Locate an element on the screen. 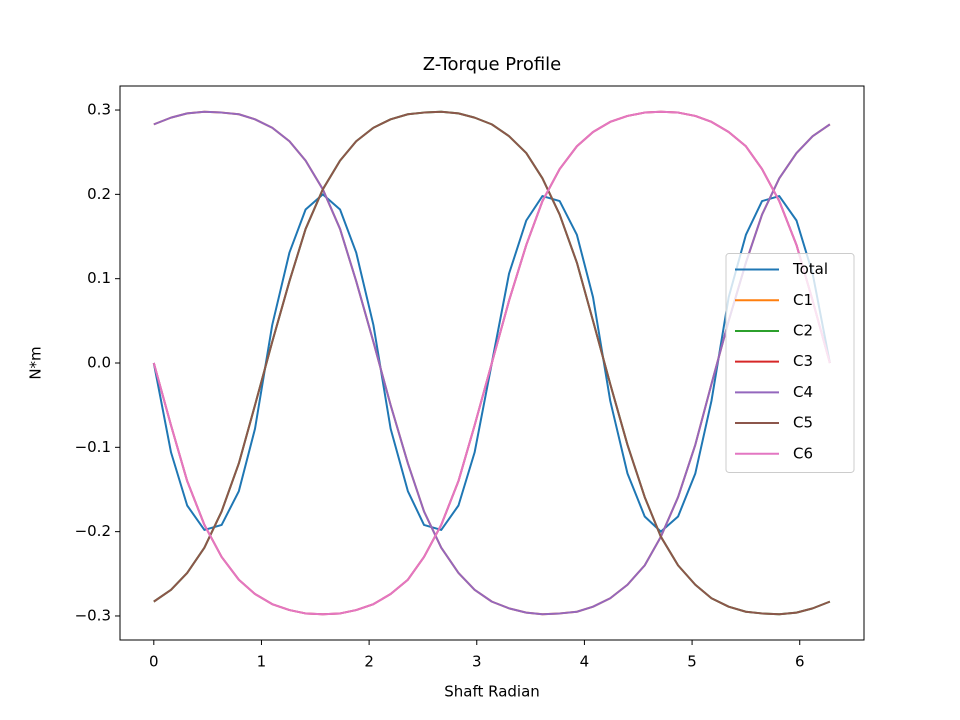 The height and width of the screenshot is (720, 960). x-tick-label: 3 is located at coordinates (477, 662).